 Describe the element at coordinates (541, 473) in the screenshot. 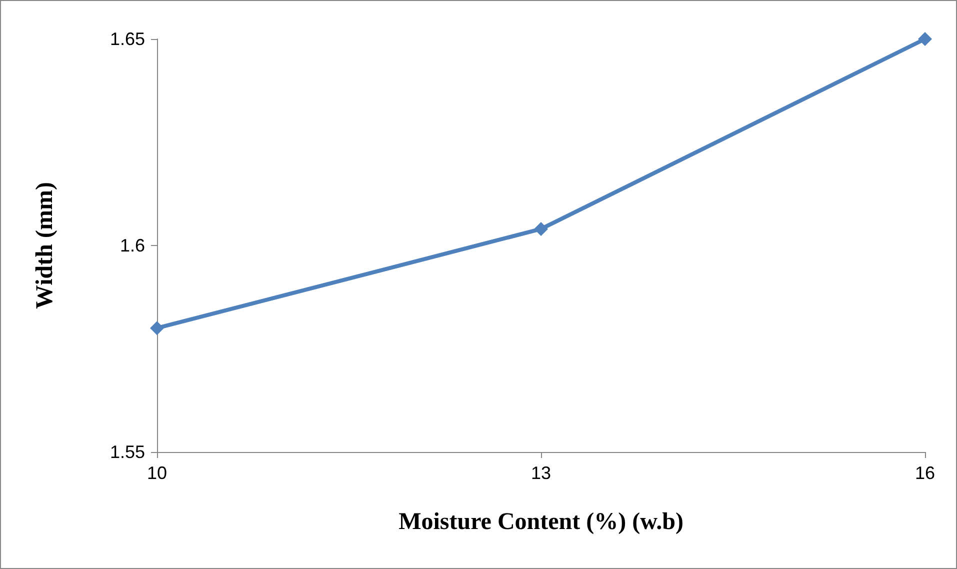

I see `x-tick-label: 13` at that location.